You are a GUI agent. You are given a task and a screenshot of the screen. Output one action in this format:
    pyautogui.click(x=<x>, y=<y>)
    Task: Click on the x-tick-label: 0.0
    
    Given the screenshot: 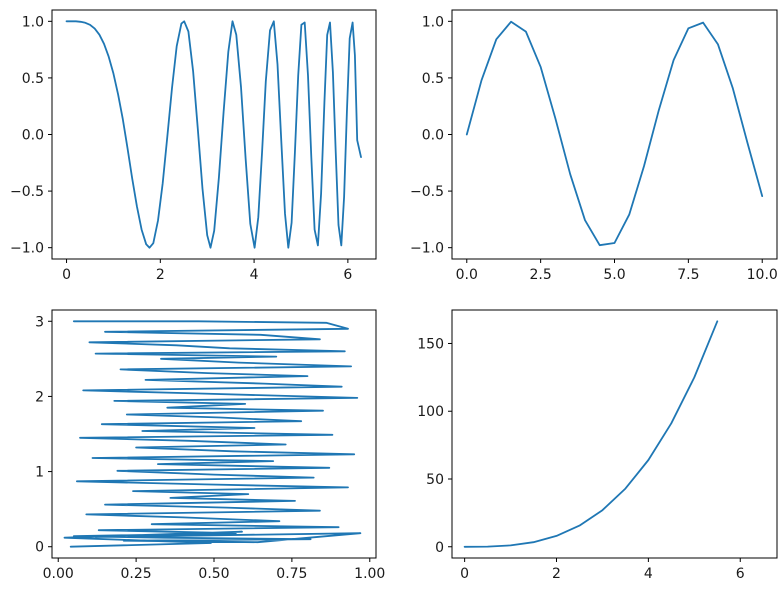 What is the action you would take?
    pyautogui.click(x=467, y=275)
    